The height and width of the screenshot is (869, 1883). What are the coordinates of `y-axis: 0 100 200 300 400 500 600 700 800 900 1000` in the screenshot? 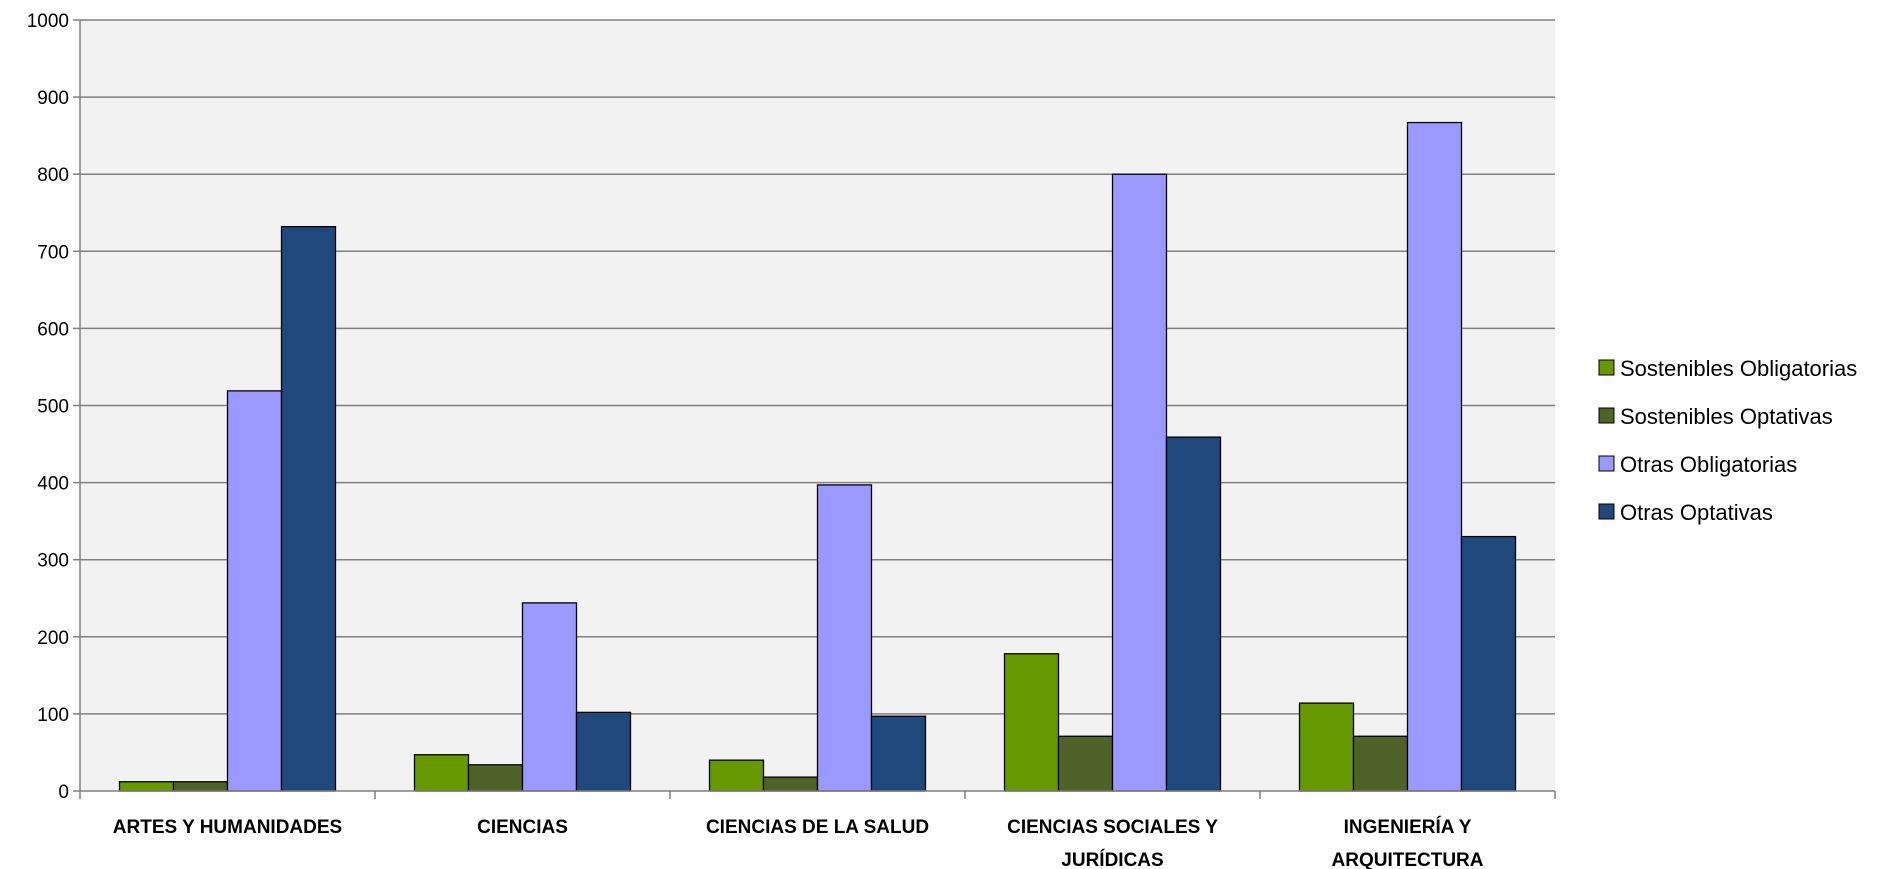 It's located at (54, 407).